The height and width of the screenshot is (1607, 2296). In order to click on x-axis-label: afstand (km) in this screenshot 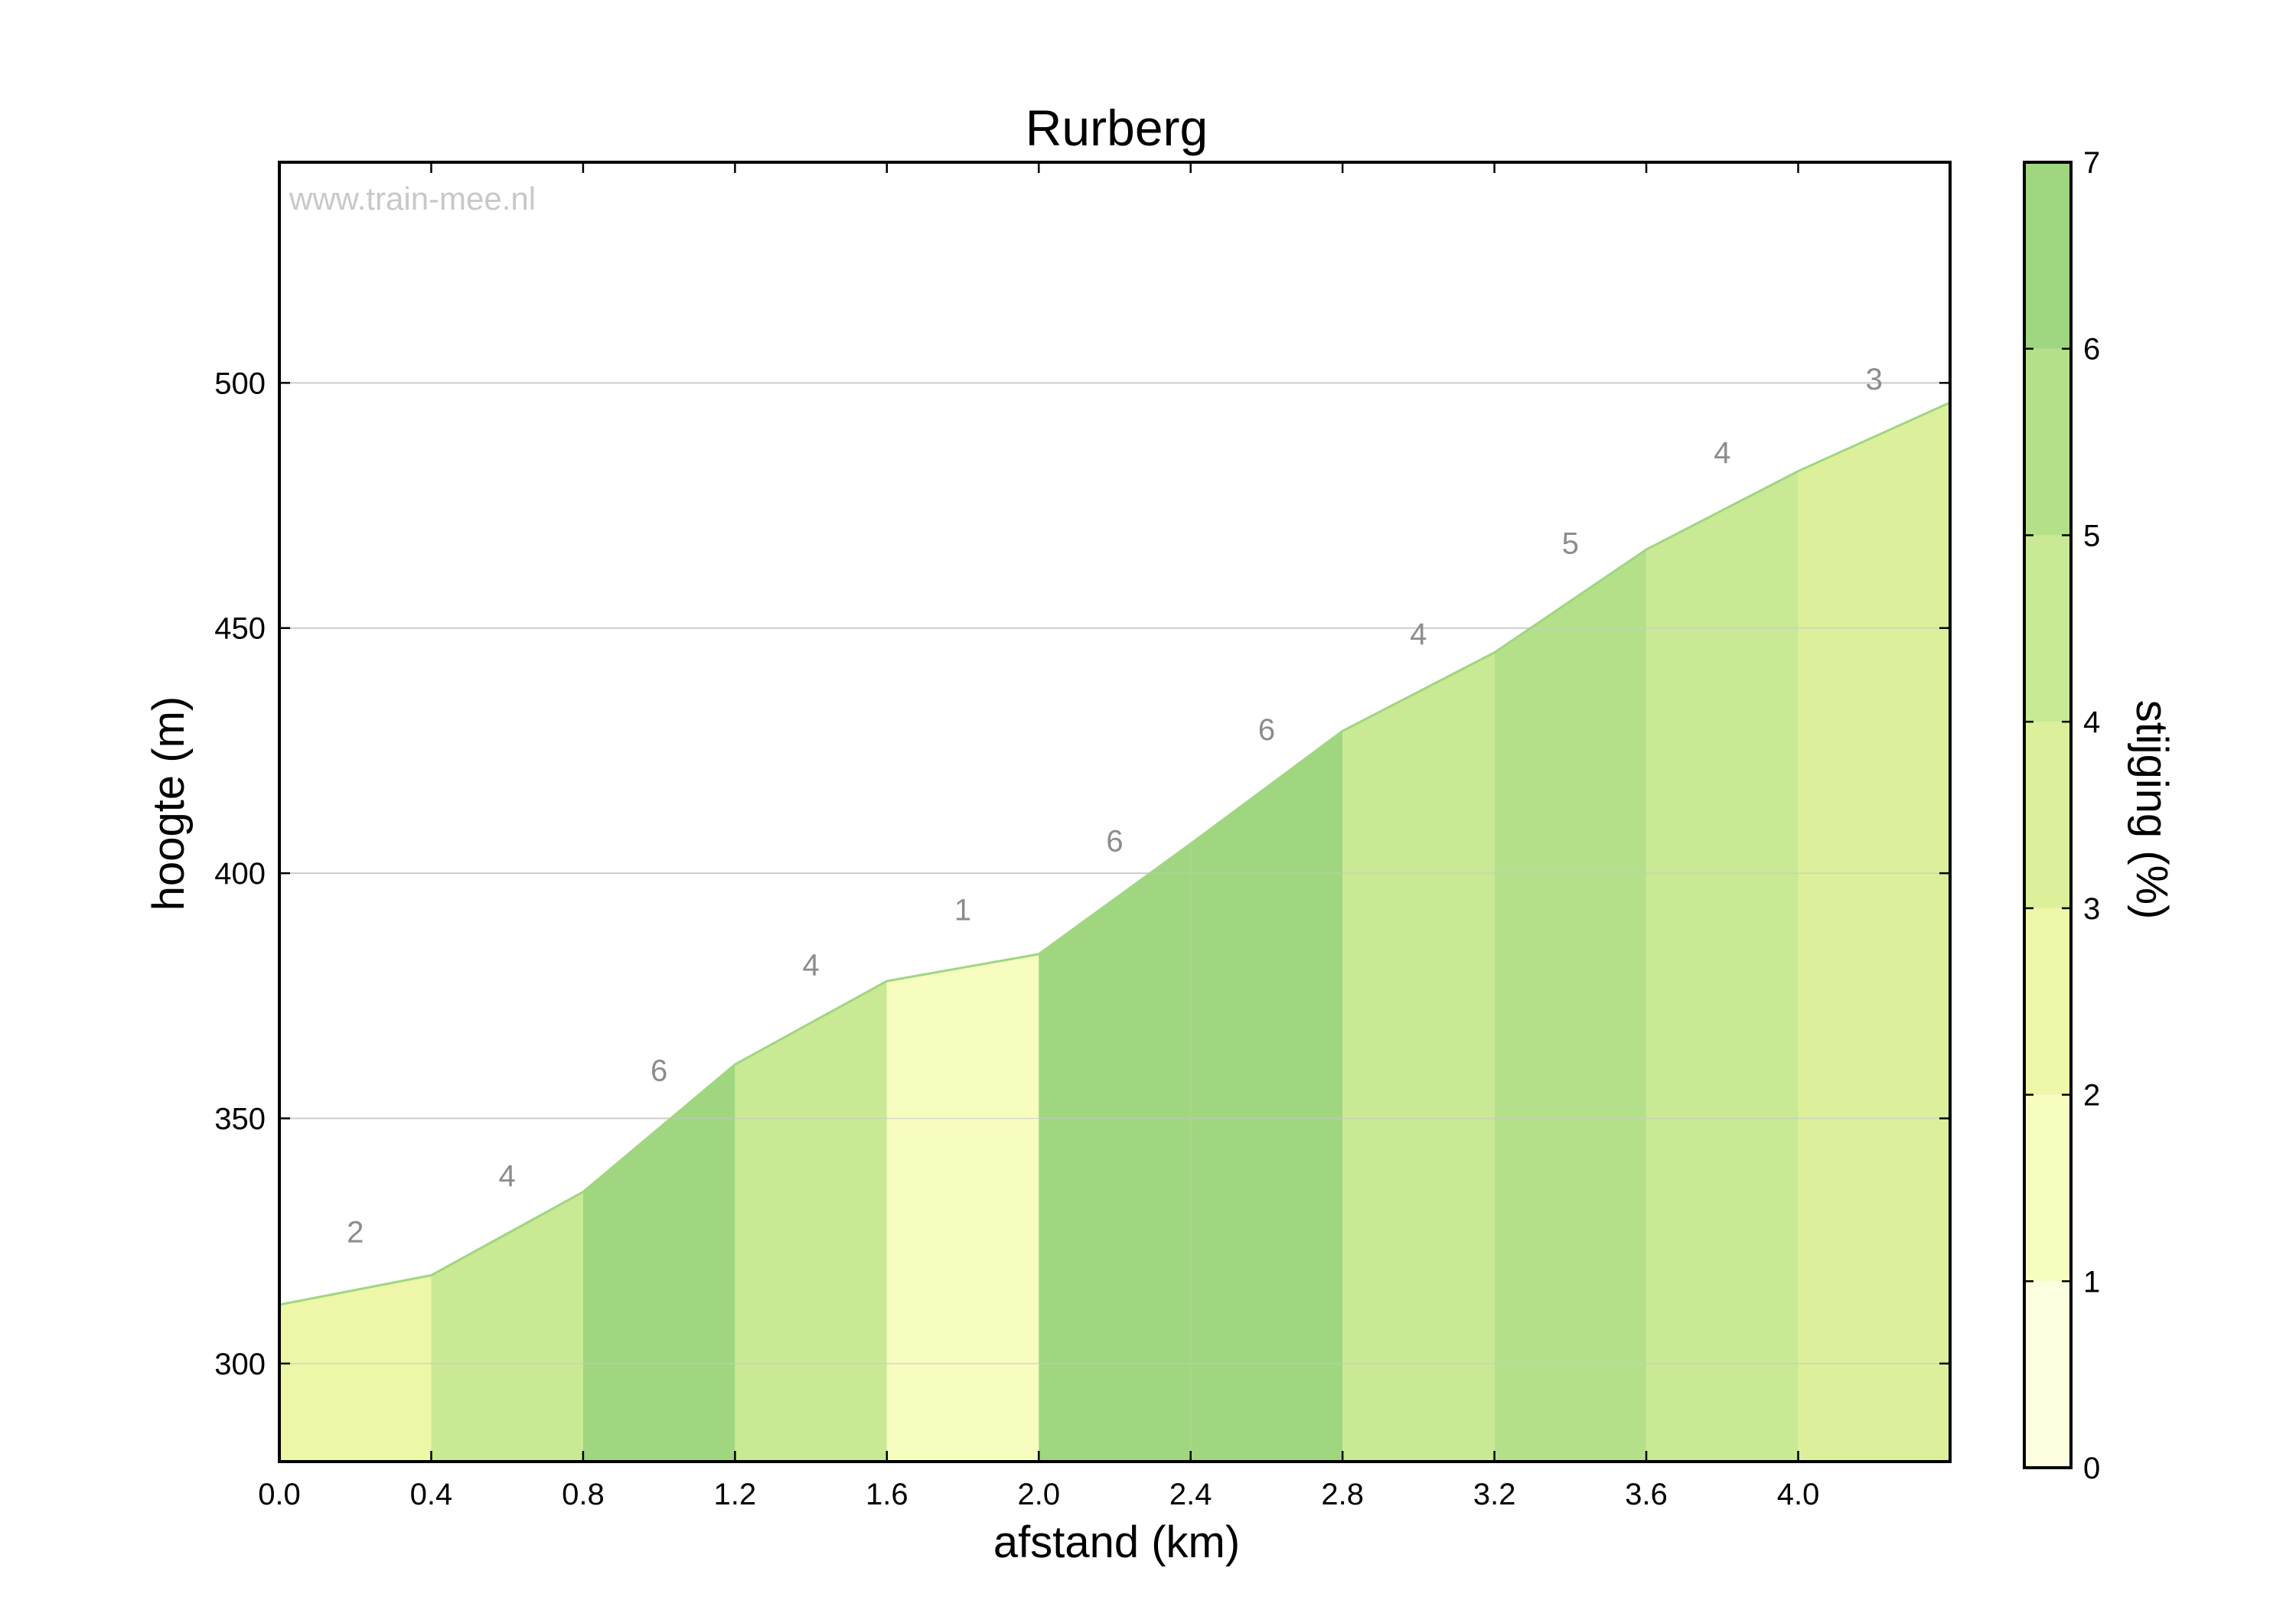, I will do `click(1116, 1542)`.